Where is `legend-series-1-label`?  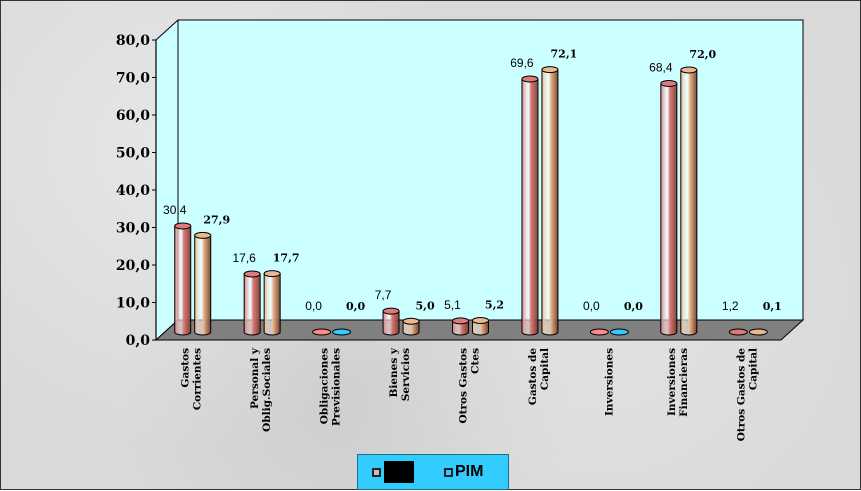
legend-series-1-label is located at coordinates (399, 472).